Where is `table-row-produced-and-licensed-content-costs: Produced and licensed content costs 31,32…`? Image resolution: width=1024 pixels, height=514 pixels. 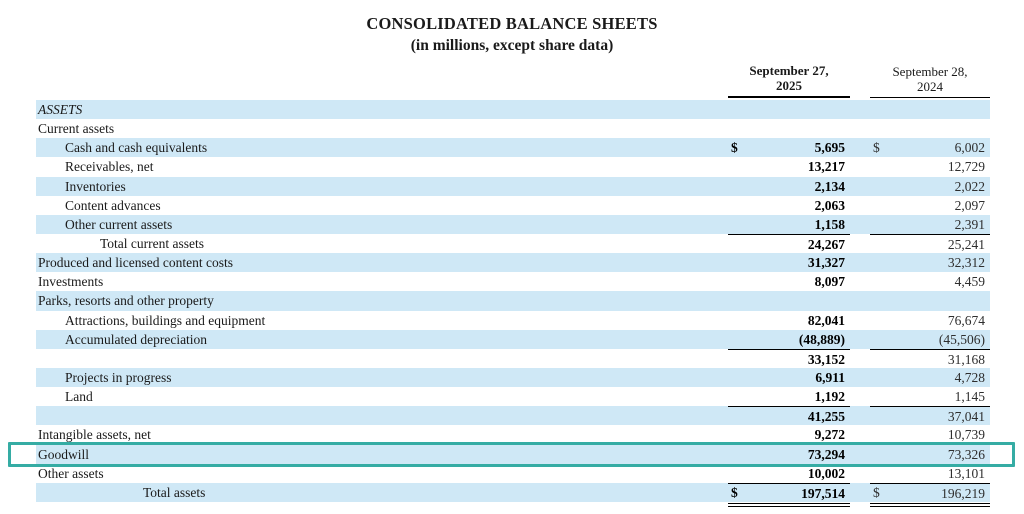
table-row-produced-and-licensed-content-costs: Produced and licensed content costs 31,32… is located at coordinates (513, 263).